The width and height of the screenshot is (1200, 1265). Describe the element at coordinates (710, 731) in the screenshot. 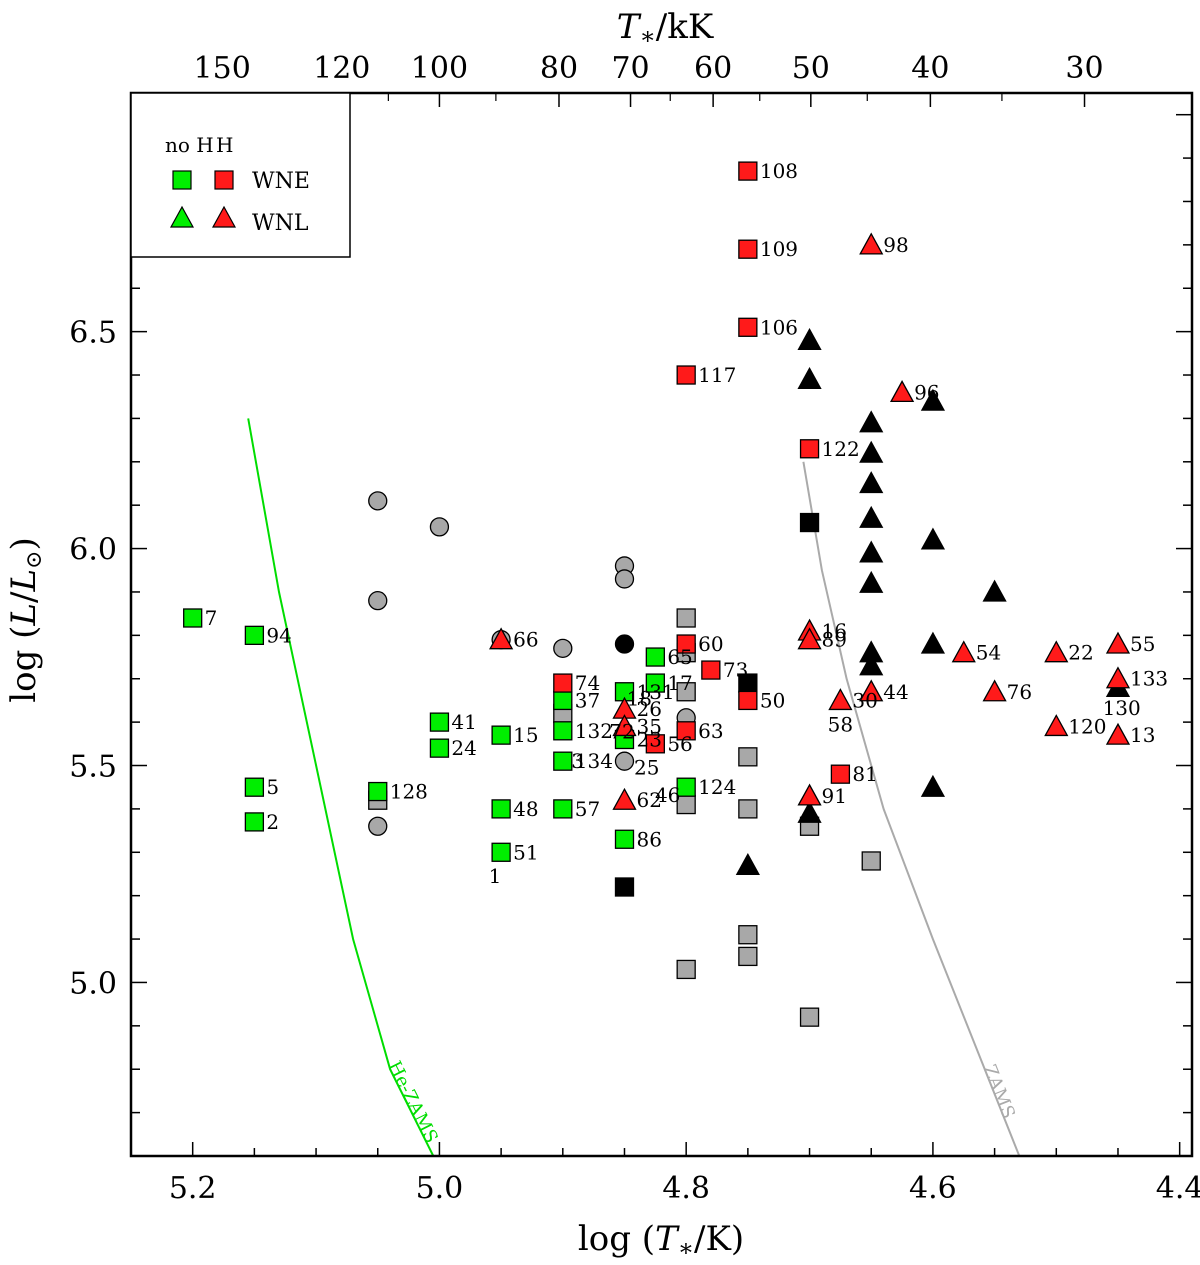

I see `point-label: 63` at that location.